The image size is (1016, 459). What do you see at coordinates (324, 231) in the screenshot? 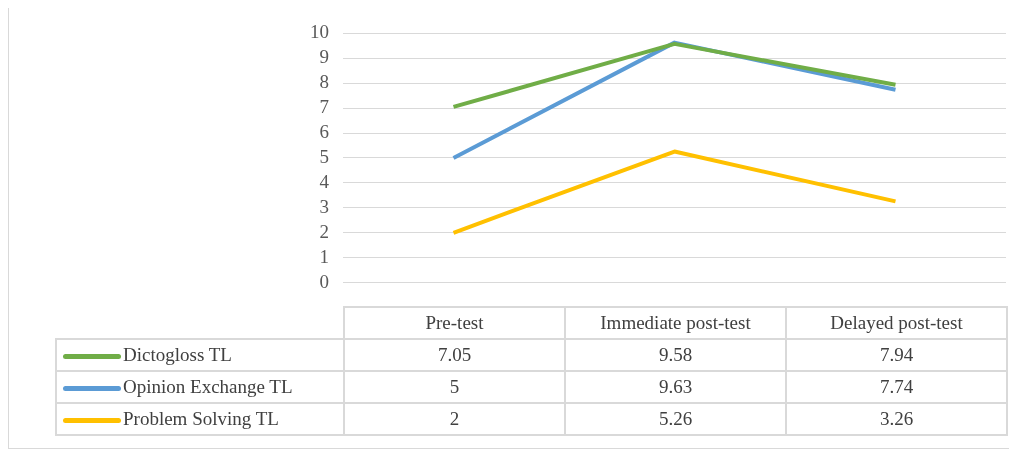
I see `y-tick-label: 2` at bounding box center [324, 231].